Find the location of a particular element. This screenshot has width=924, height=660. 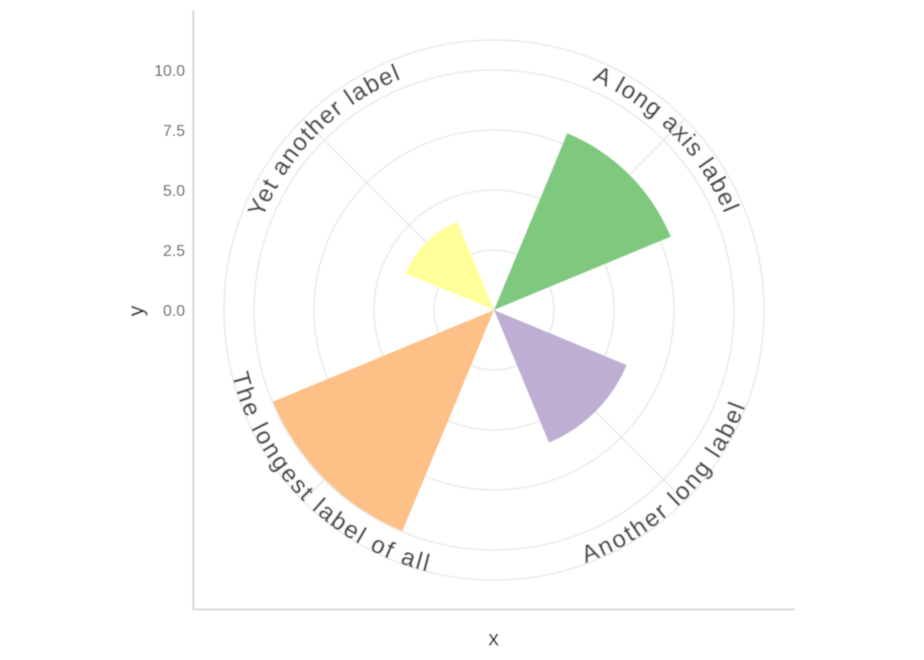

svg-text: 2.5 is located at coordinates (174, 251).